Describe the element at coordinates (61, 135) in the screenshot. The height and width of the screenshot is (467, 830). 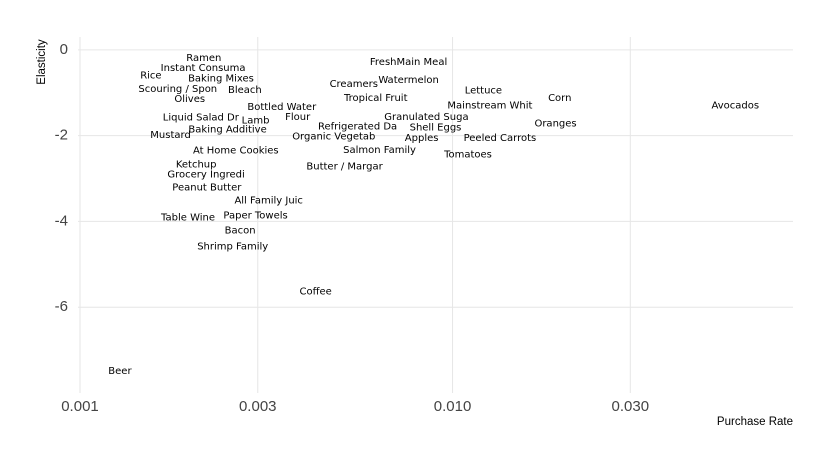
I see `y-tick-label: -2` at that location.